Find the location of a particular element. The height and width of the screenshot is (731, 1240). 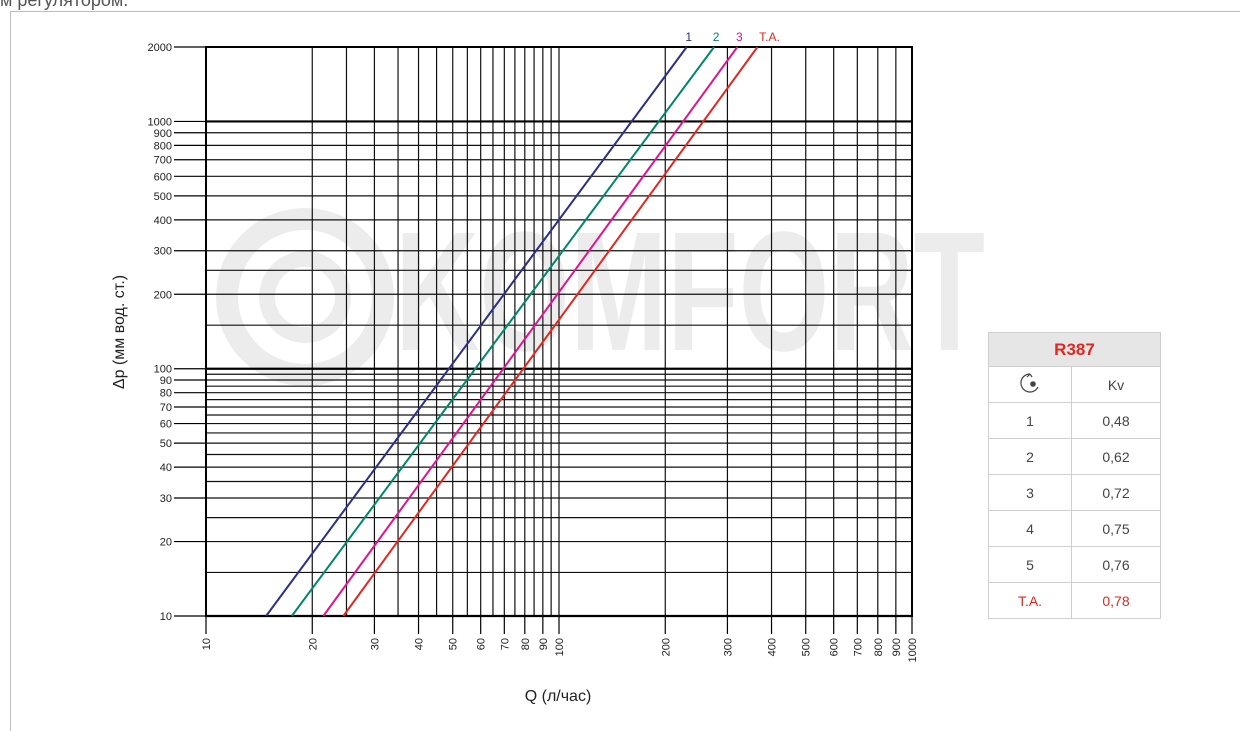

table-row: 3 0,72 is located at coordinates (1074, 492).